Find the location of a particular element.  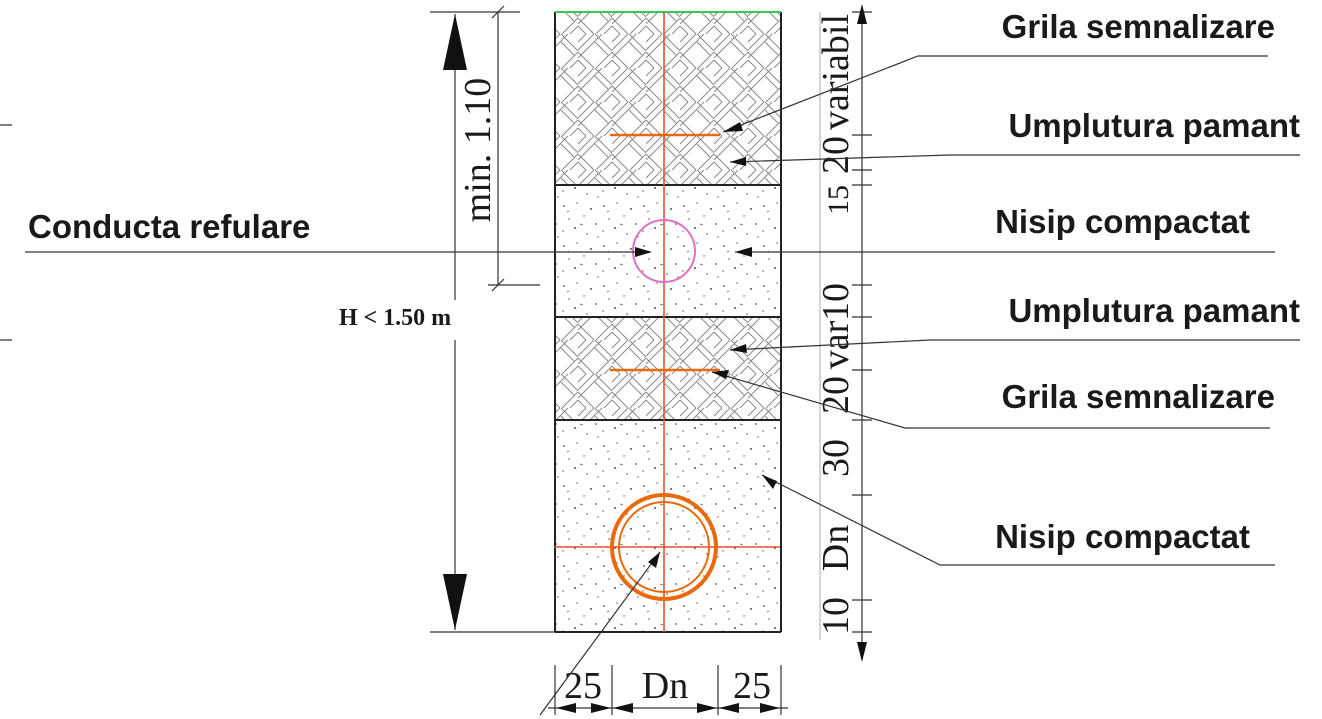

h-depth-label: H < 1.50 m is located at coordinates (395, 318).